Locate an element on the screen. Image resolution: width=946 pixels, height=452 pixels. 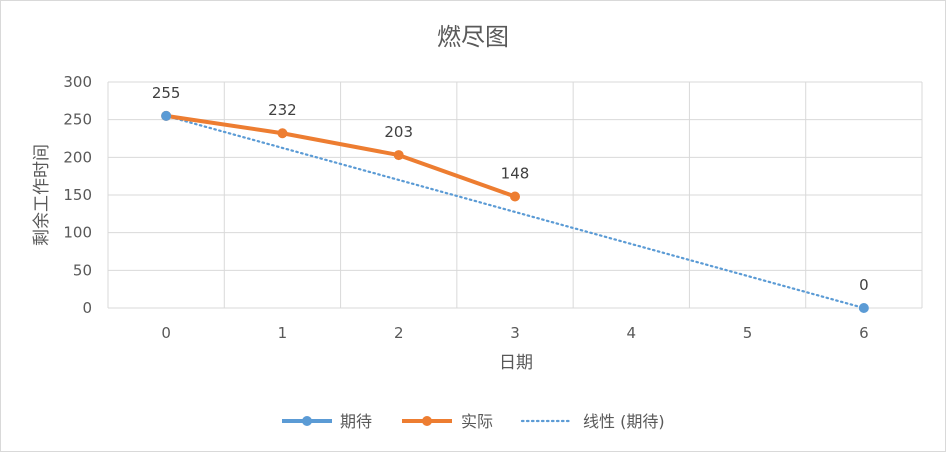
y-tick-label: 250 is located at coordinates (77, 120).